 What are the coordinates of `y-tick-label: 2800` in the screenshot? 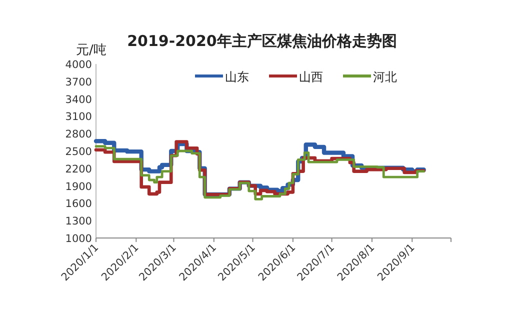 It's located at (78, 134).